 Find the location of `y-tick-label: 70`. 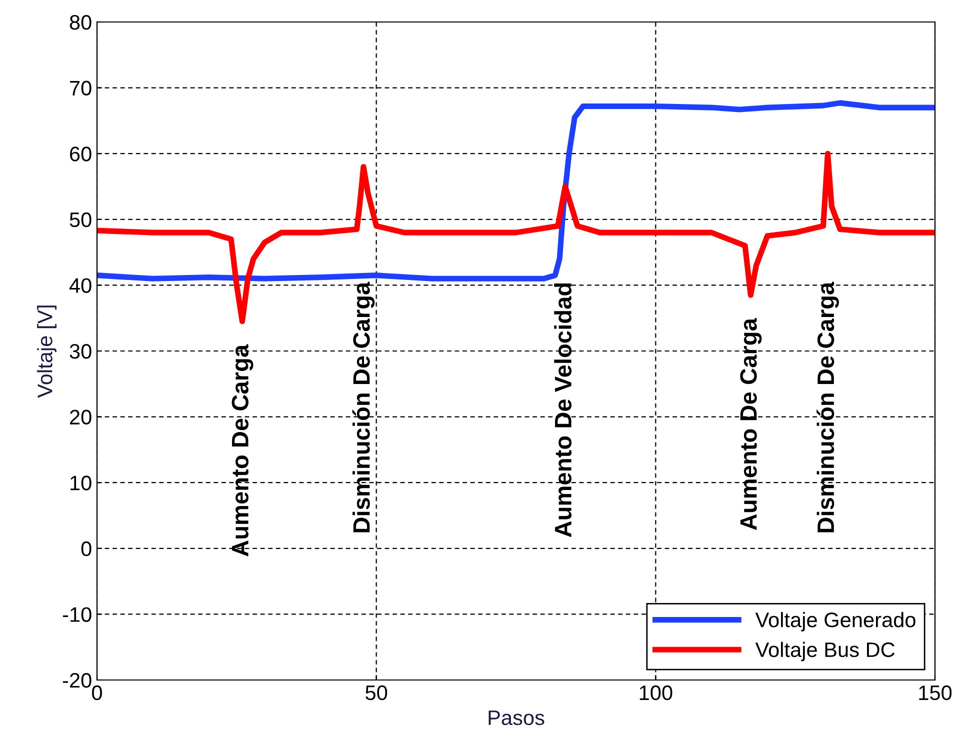

y-tick-label: 70 is located at coordinates (81, 88).